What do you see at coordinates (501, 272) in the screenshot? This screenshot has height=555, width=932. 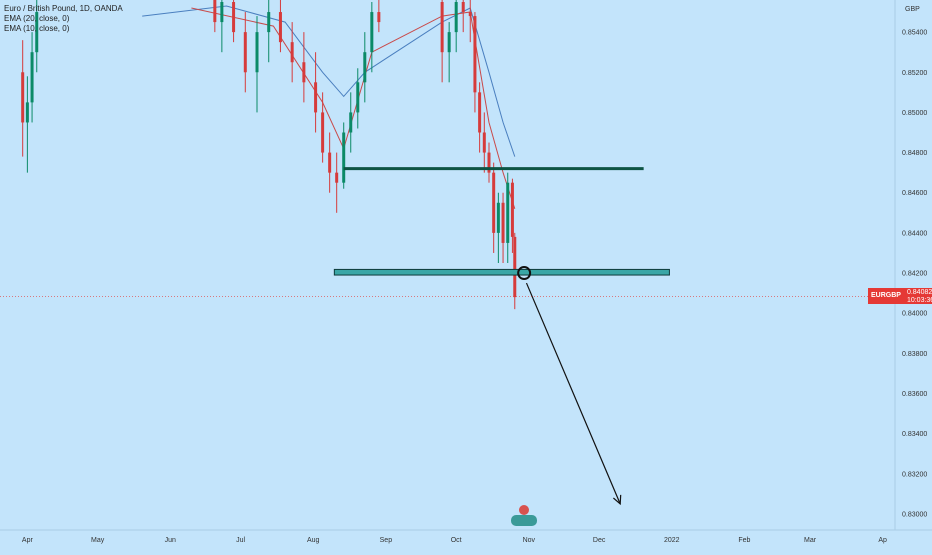 I see `support-zone` at bounding box center [501, 272].